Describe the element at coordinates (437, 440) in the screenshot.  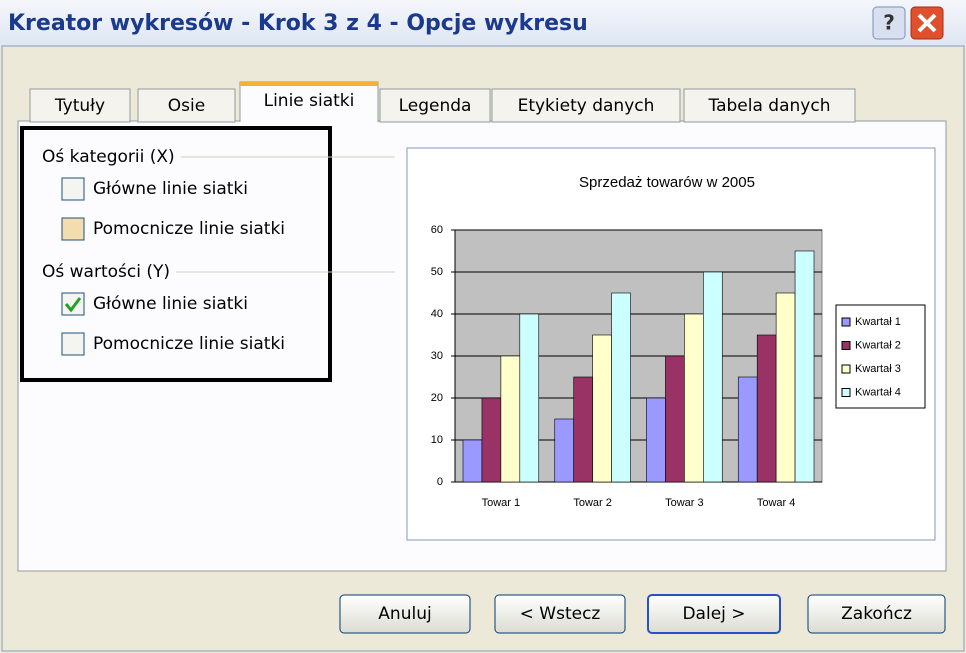
I see `y-tick-label: 10` at that location.